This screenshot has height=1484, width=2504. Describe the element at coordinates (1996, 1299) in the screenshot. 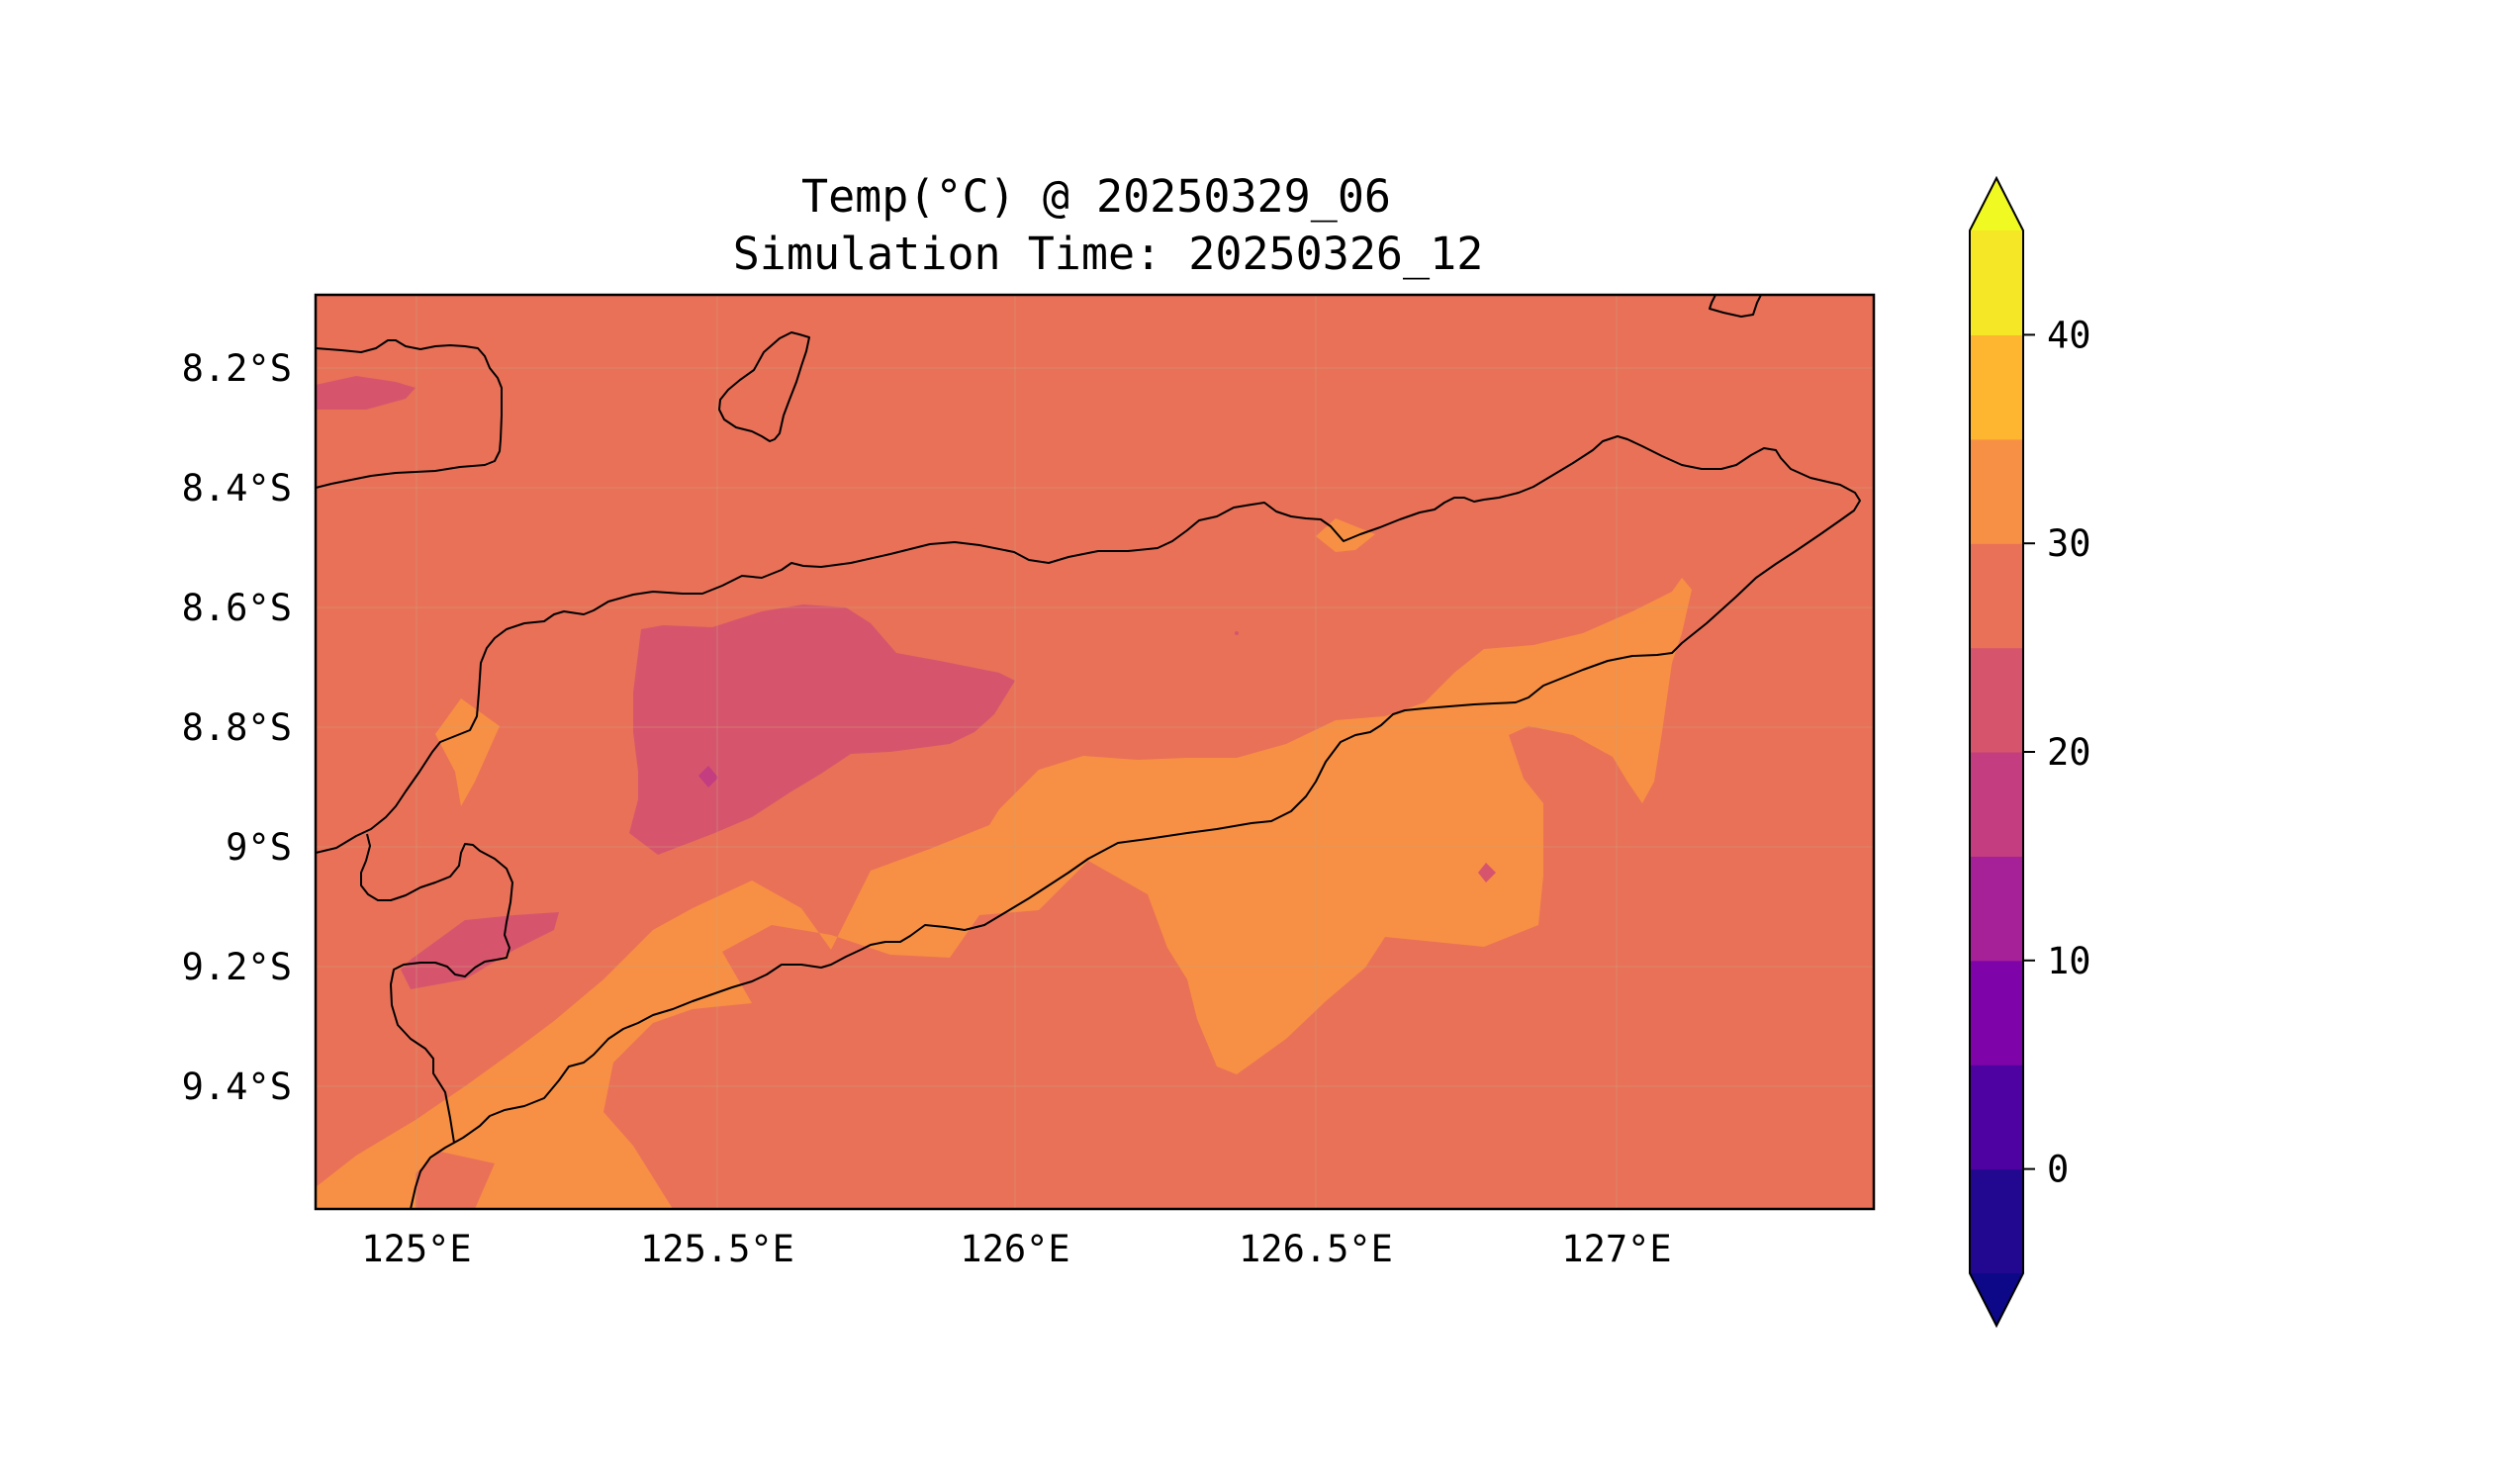

I see `colorbar-under-triangle` at that location.